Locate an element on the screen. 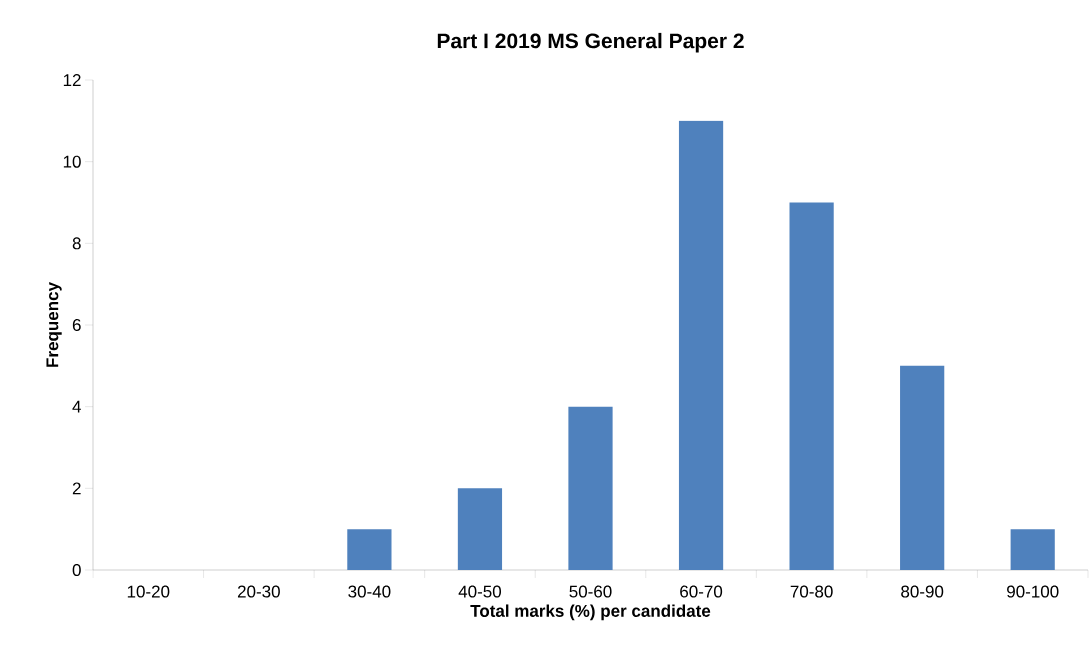 The height and width of the screenshot is (657, 1089). x-tick-label: 90-100 is located at coordinates (1033, 591).